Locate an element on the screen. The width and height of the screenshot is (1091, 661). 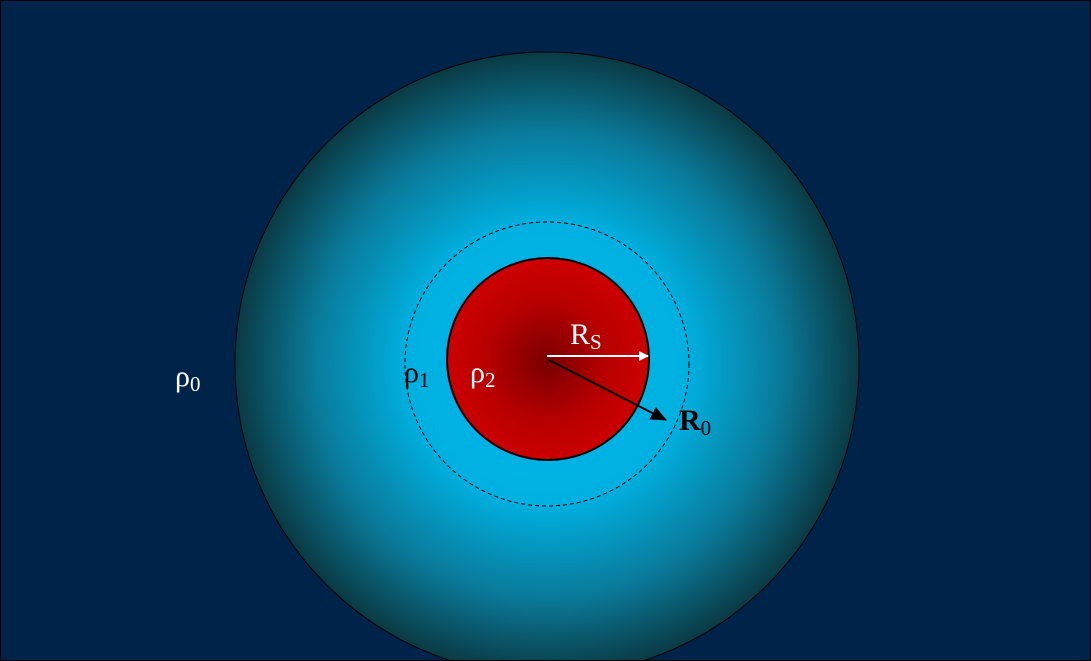
label-r0: R0 is located at coordinates (695, 422).